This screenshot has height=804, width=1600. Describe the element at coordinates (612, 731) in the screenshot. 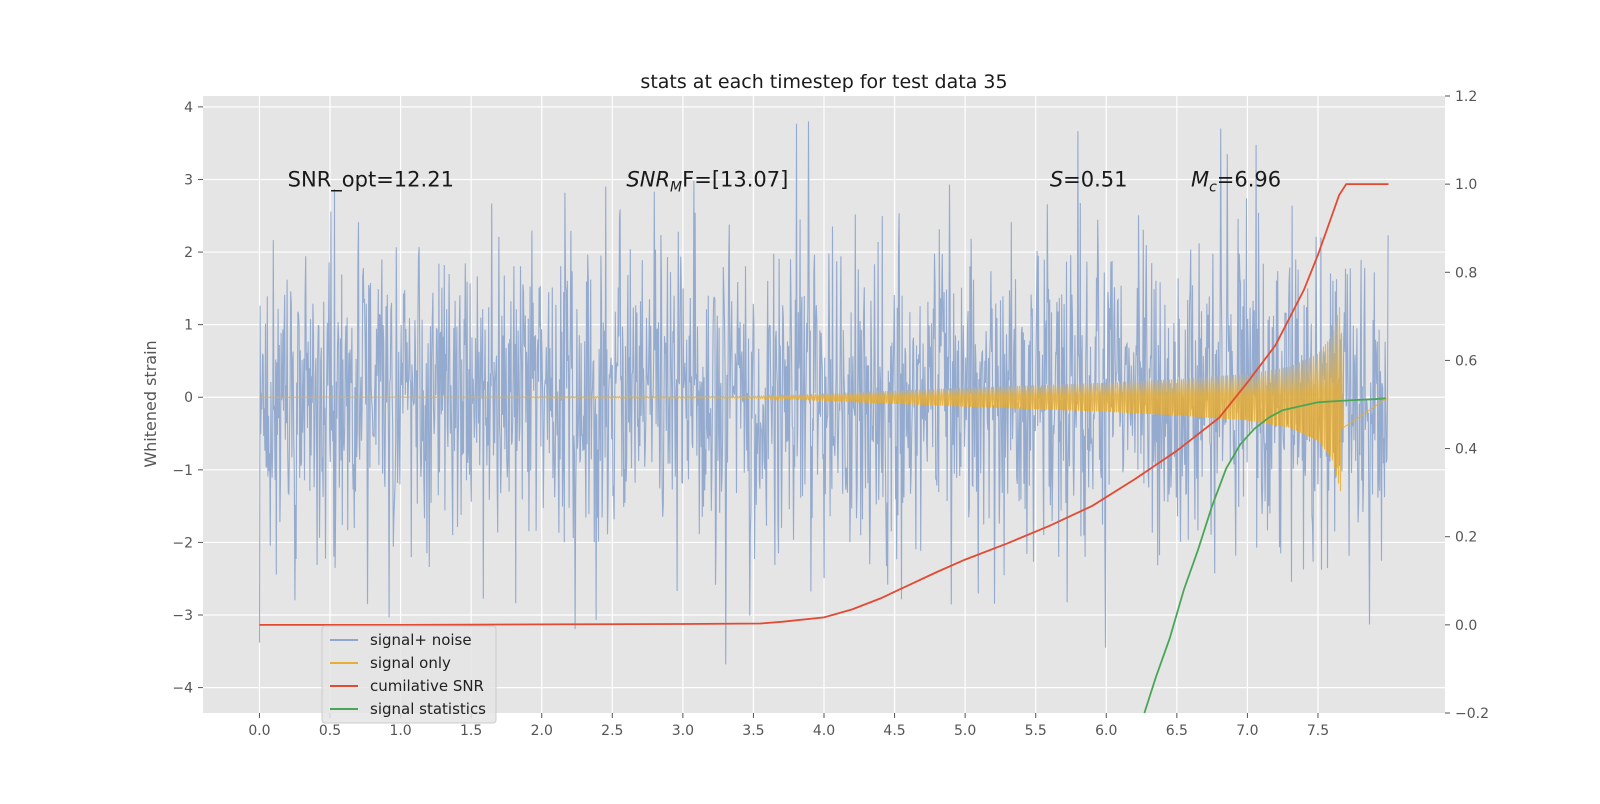

I see `x-tick-label: 2.5` at that location.